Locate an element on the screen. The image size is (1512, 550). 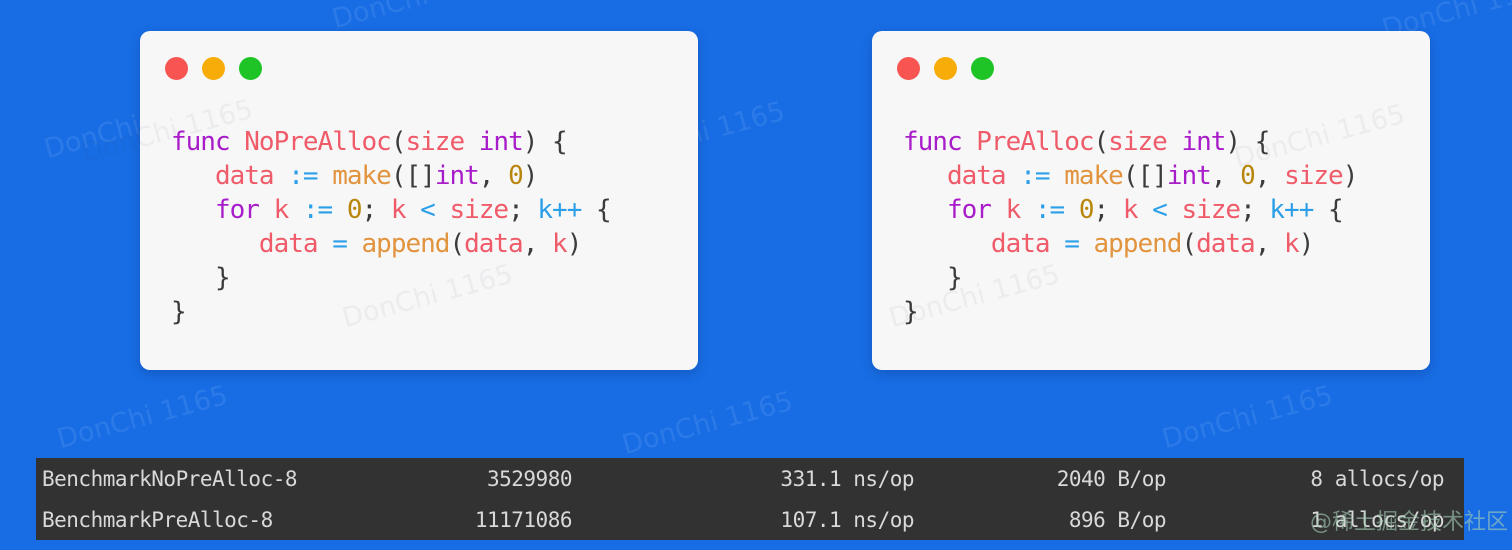
benchmark-allocs-per-op: 1 allocs/op is located at coordinates (1377, 519).